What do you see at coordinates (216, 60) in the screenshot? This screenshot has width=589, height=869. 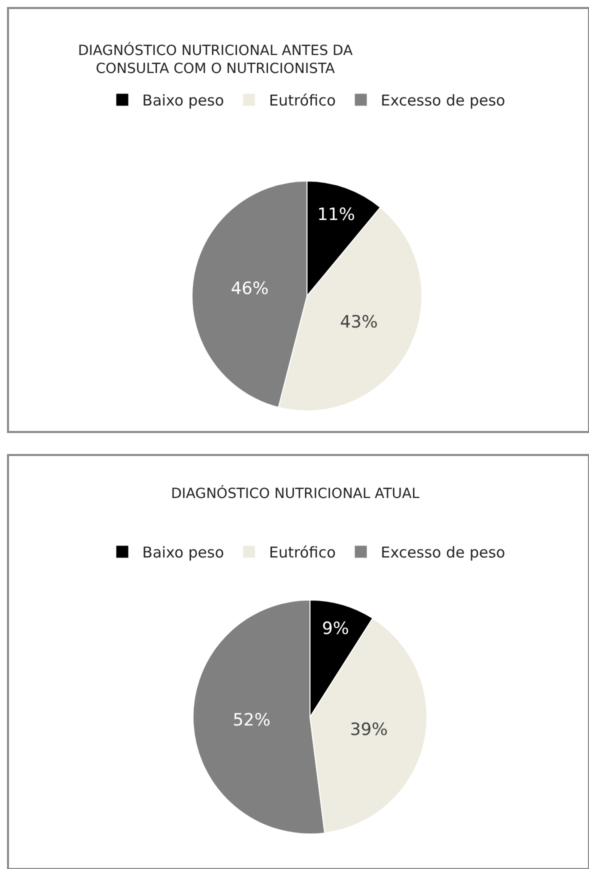 I see `chart-title: DIAGNÓSTICO NUTRICIONAL ANTES DA CONSULTA COM O NUTRICIONISTA` at bounding box center [216, 60].